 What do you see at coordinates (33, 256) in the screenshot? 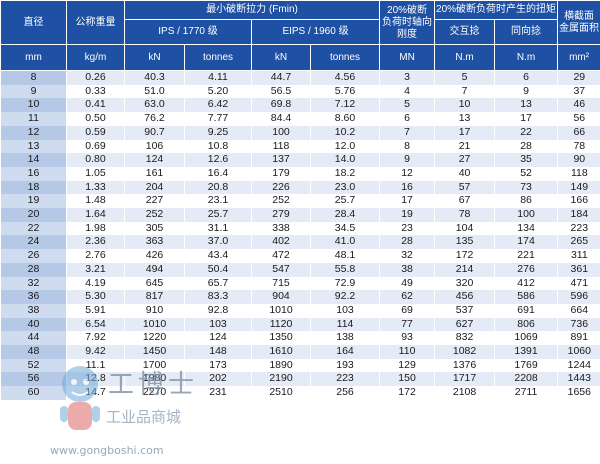
I see `table-cell: 26` at bounding box center [33, 256].